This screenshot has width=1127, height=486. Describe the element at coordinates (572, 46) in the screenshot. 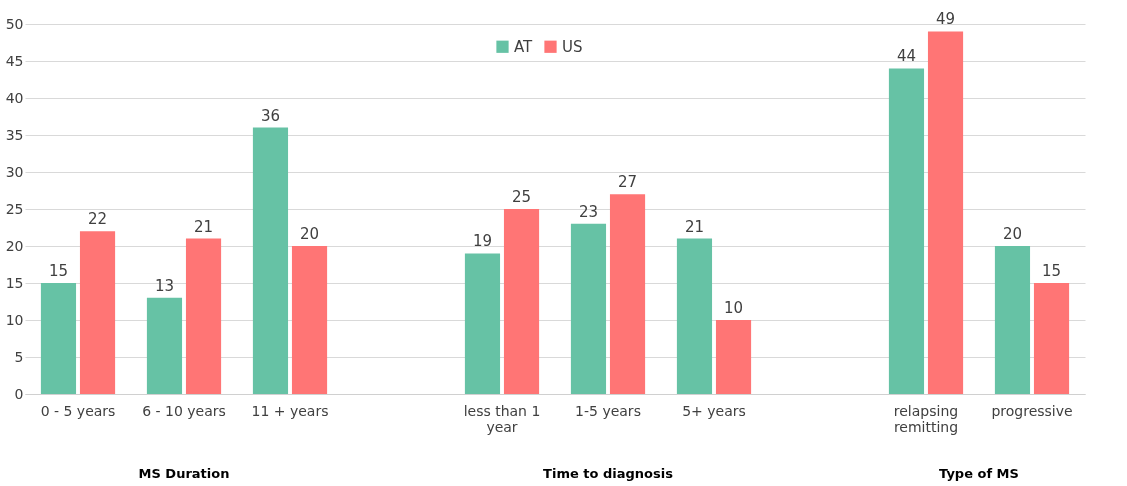

I see `legend-label: US` at that location.